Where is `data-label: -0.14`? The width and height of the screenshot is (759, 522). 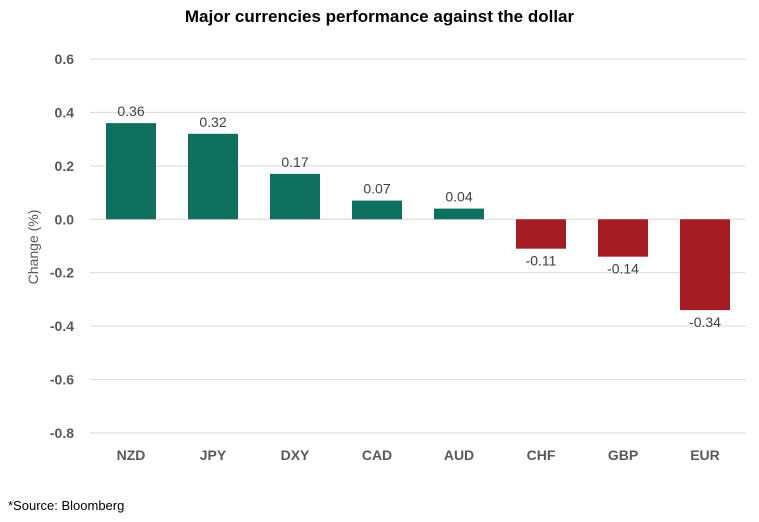
data-label: -0.14 is located at coordinates (623, 269).